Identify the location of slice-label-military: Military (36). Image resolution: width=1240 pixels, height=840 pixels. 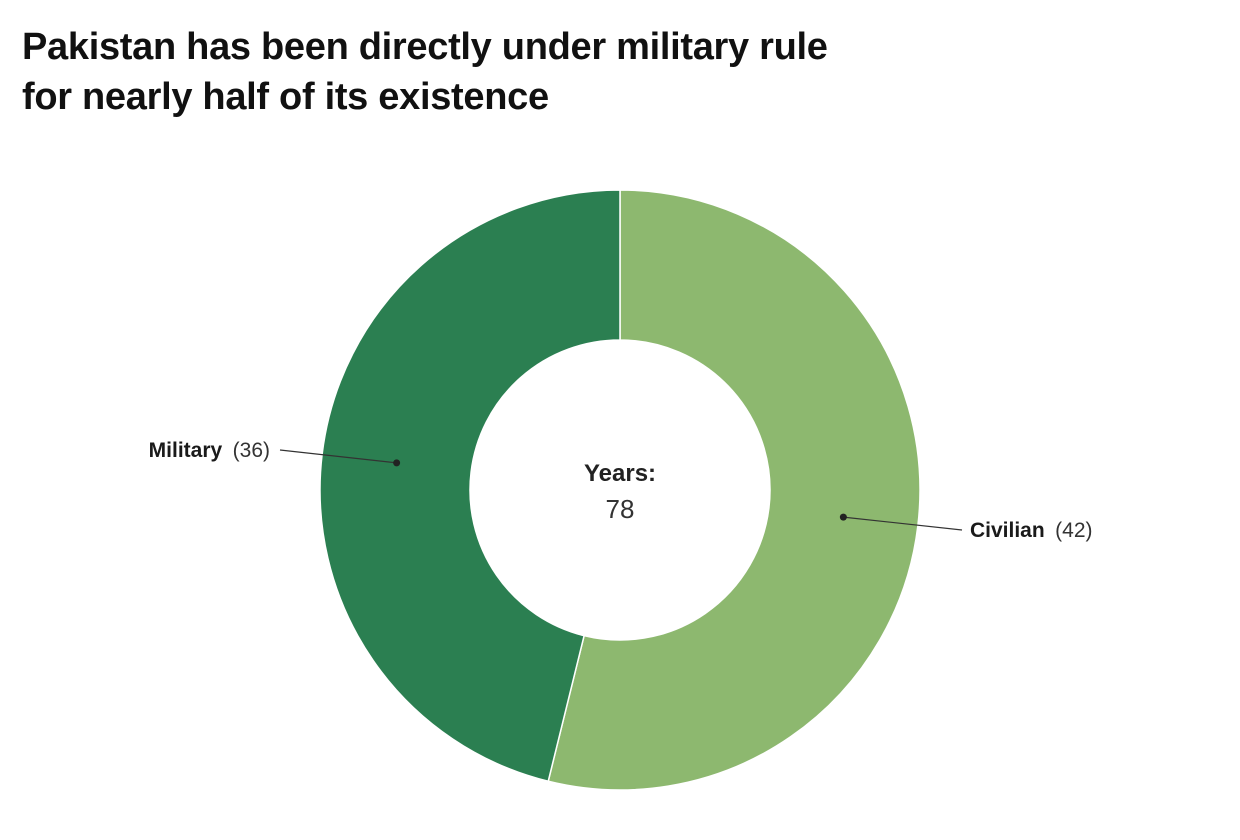
(209, 450).